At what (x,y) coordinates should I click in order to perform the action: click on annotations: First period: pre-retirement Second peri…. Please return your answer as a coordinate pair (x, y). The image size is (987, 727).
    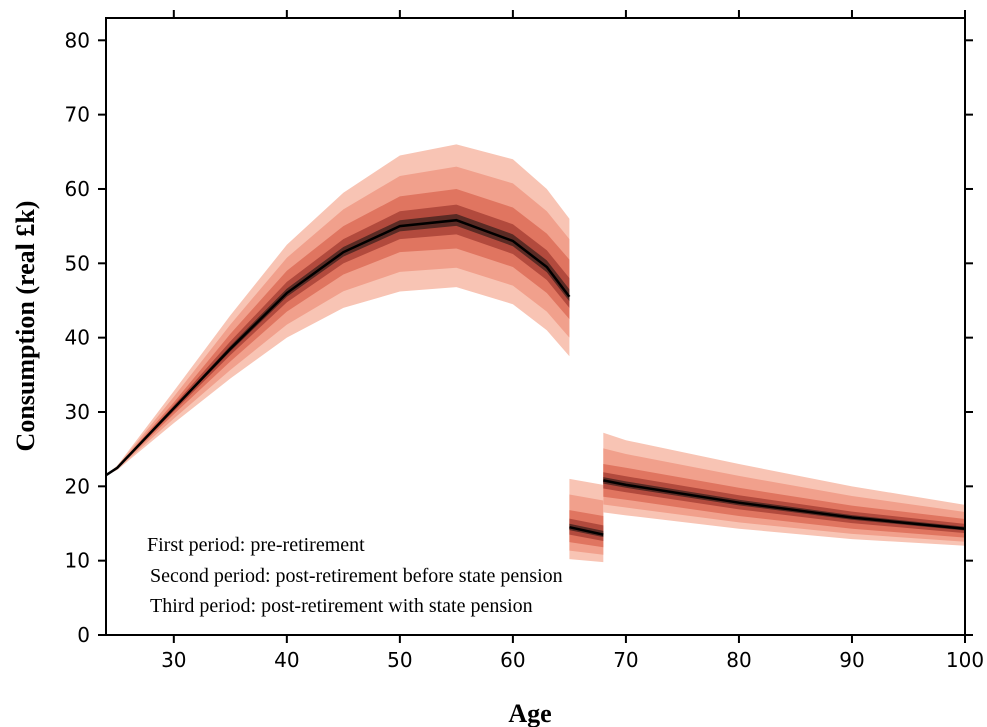
    Looking at the image, I should click on (355, 575).